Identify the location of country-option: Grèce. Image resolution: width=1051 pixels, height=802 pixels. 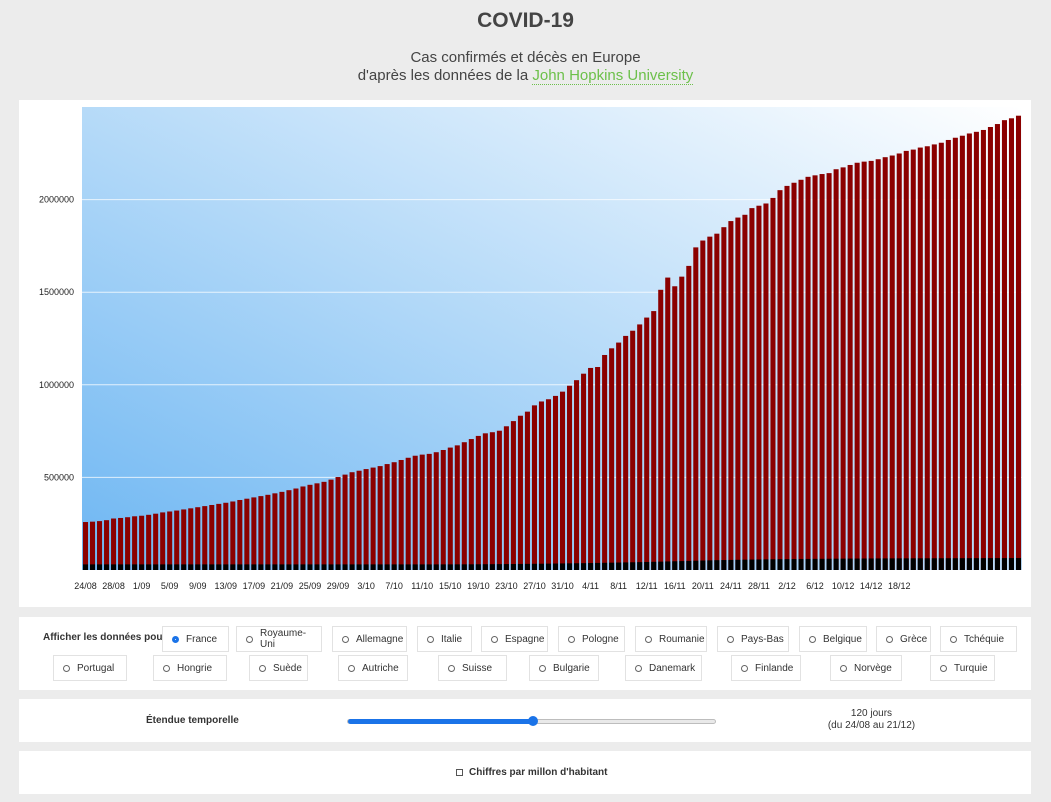
(903, 639).